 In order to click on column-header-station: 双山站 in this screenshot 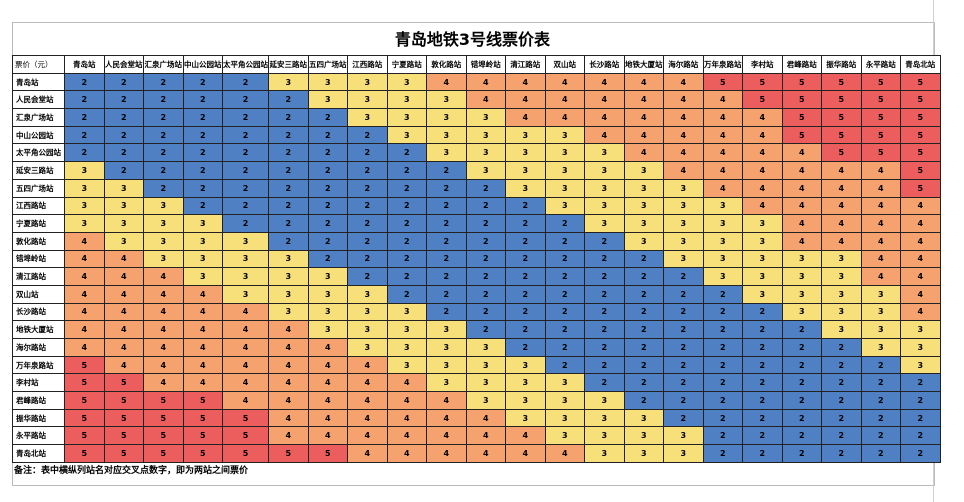, I will do `click(564, 64)`.